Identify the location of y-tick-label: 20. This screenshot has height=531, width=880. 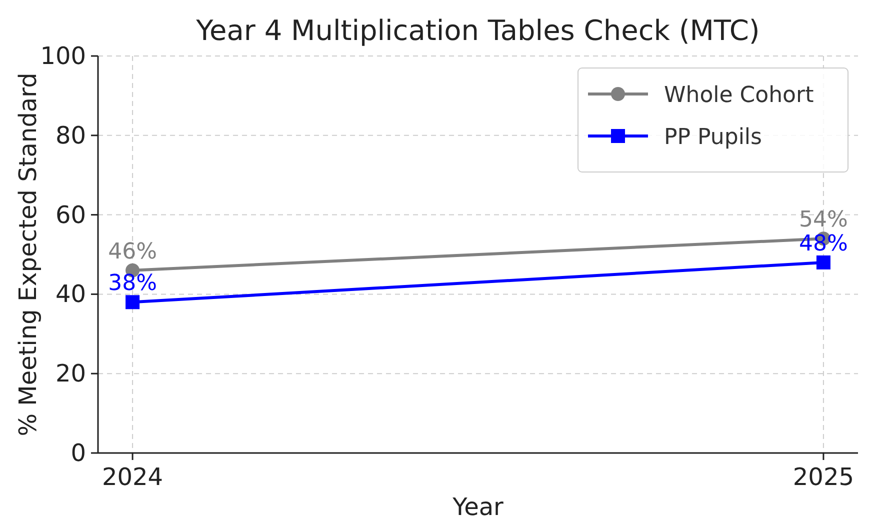
(70, 374).